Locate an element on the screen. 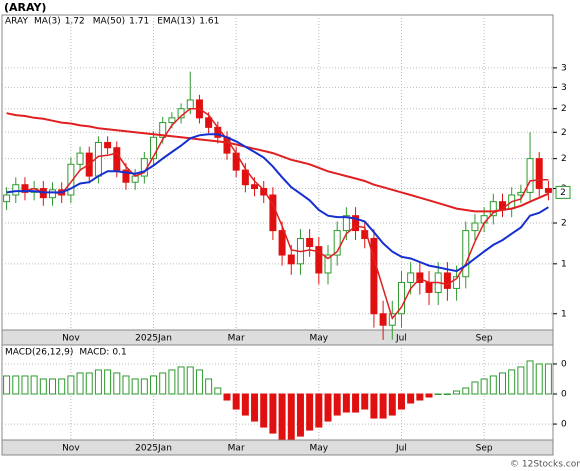 The image size is (580, 471). date-strip is located at coordinates (277, 337).